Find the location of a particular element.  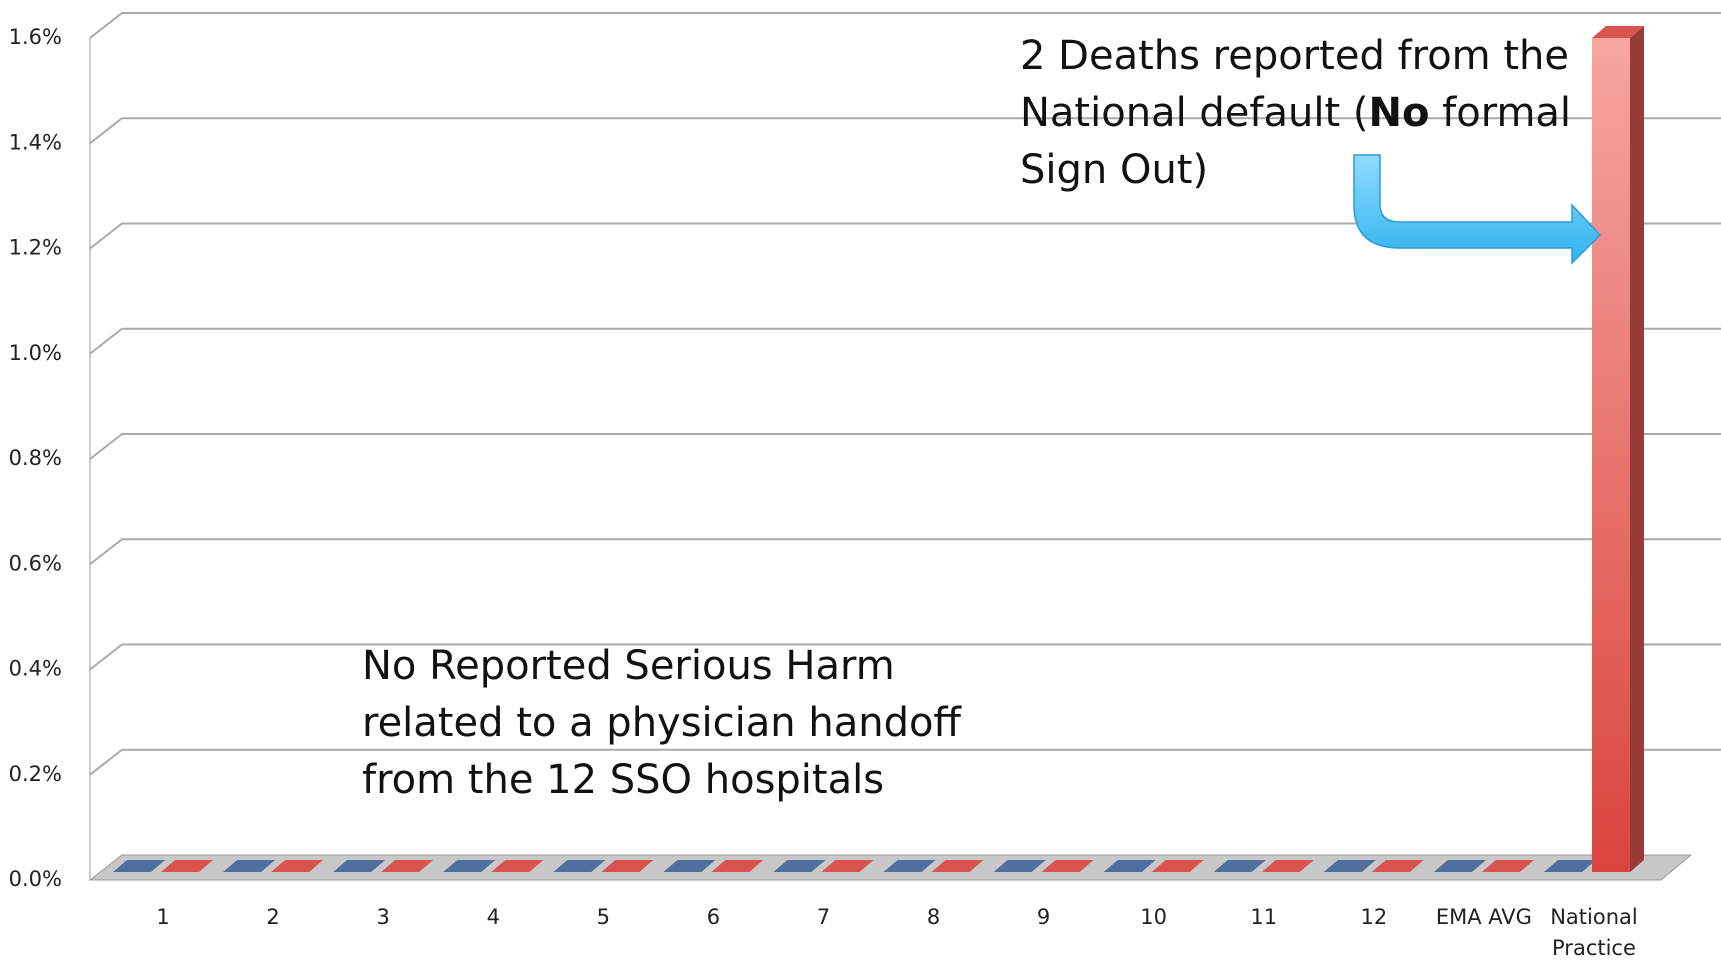

x-tick-label: 7 is located at coordinates (823, 917).